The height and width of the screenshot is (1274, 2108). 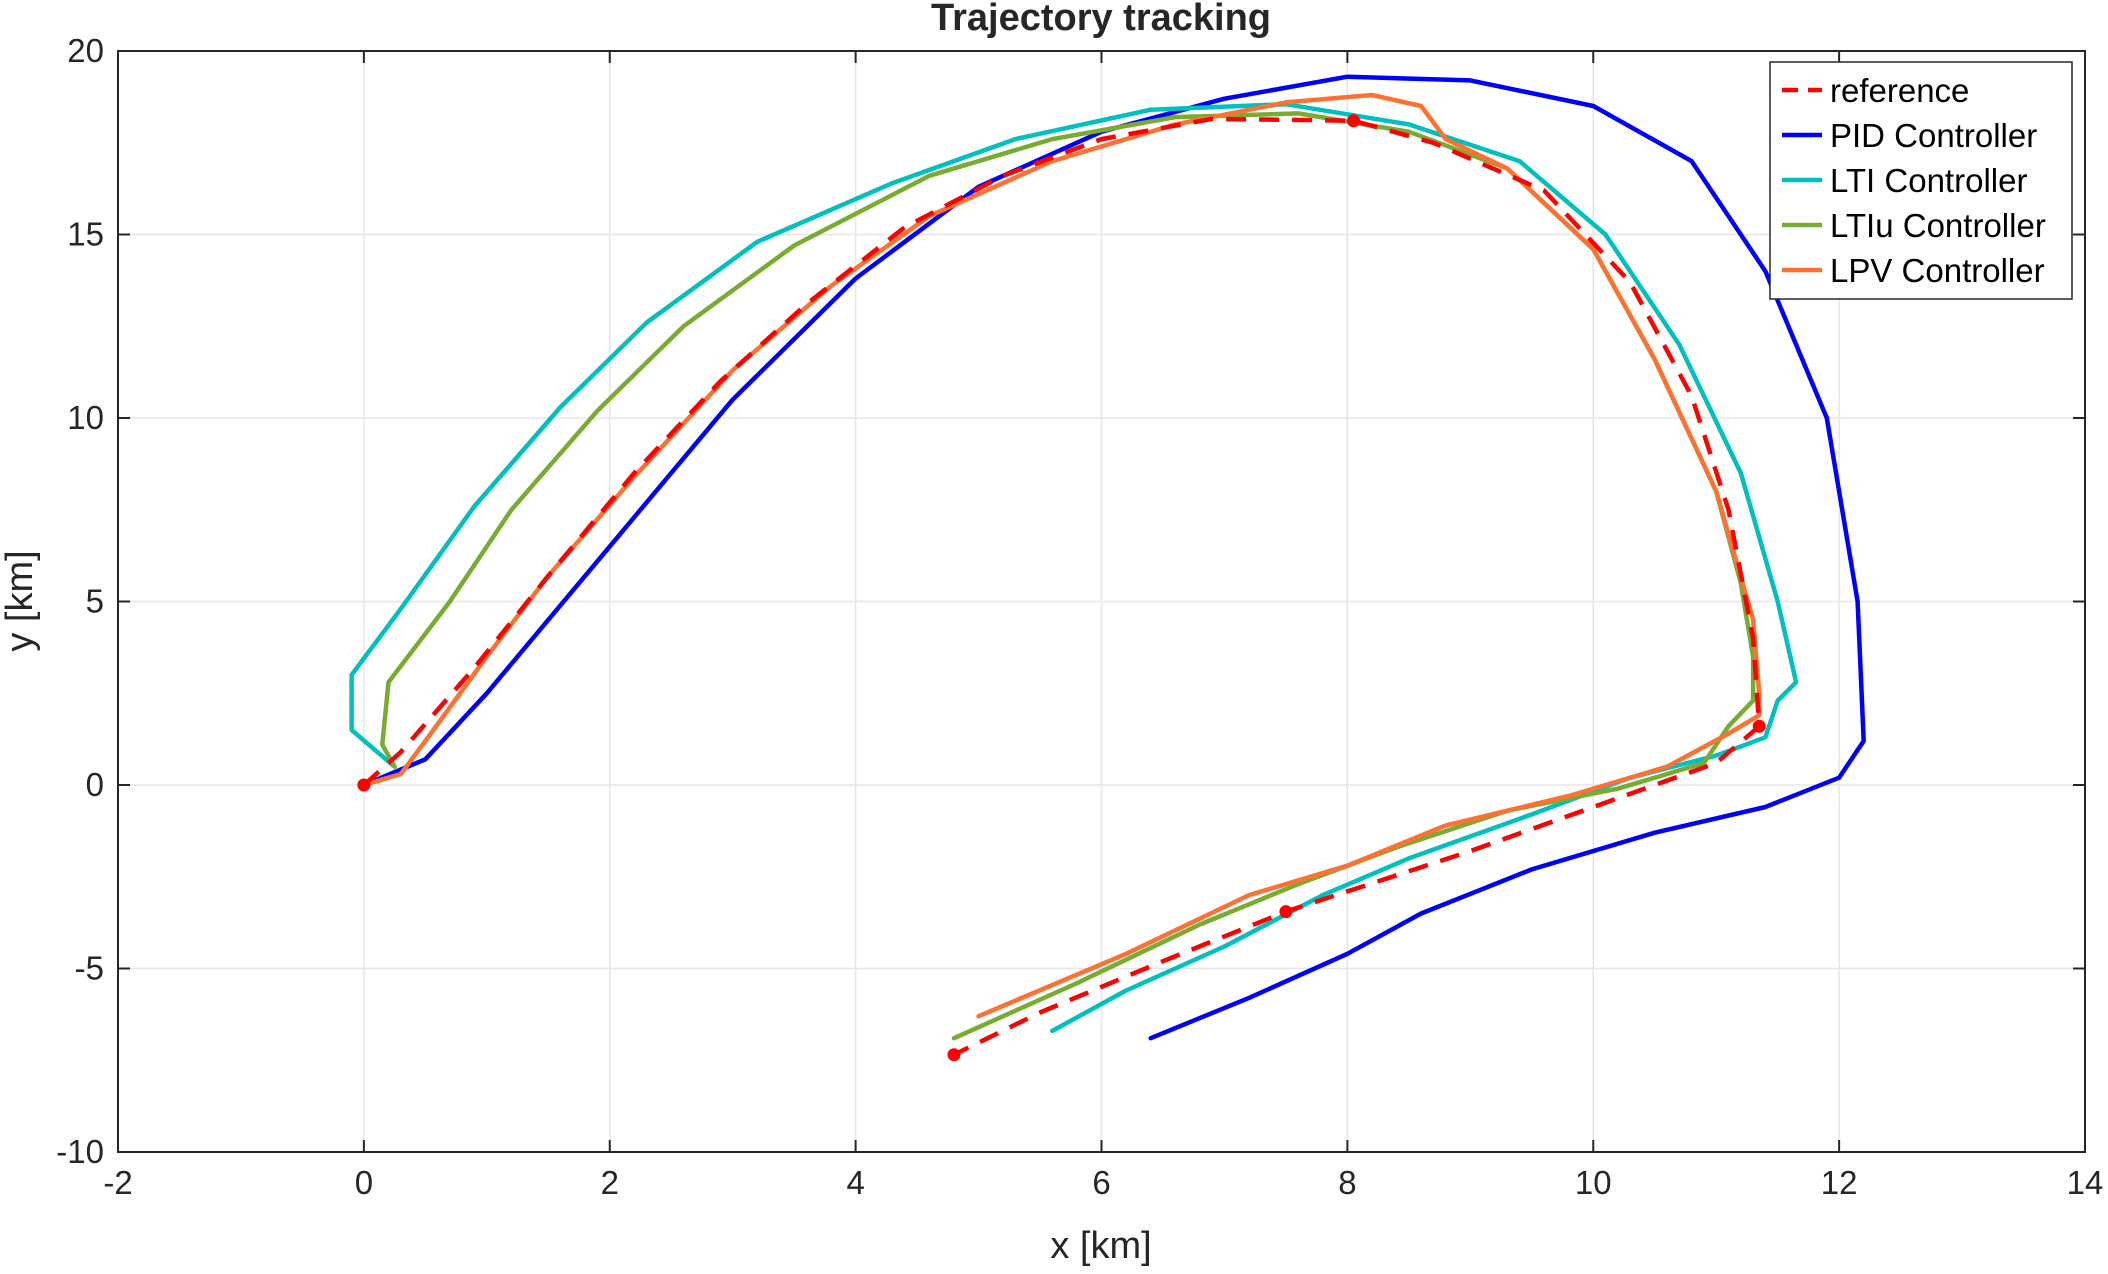 I want to click on x-tick-label: 14, so click(x=2085, y=1182).